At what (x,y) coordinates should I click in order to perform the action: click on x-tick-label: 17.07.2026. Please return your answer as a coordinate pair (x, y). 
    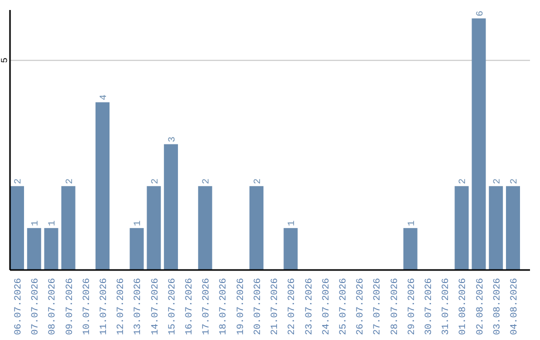
    Looking at the image, I should click on (206, 307).